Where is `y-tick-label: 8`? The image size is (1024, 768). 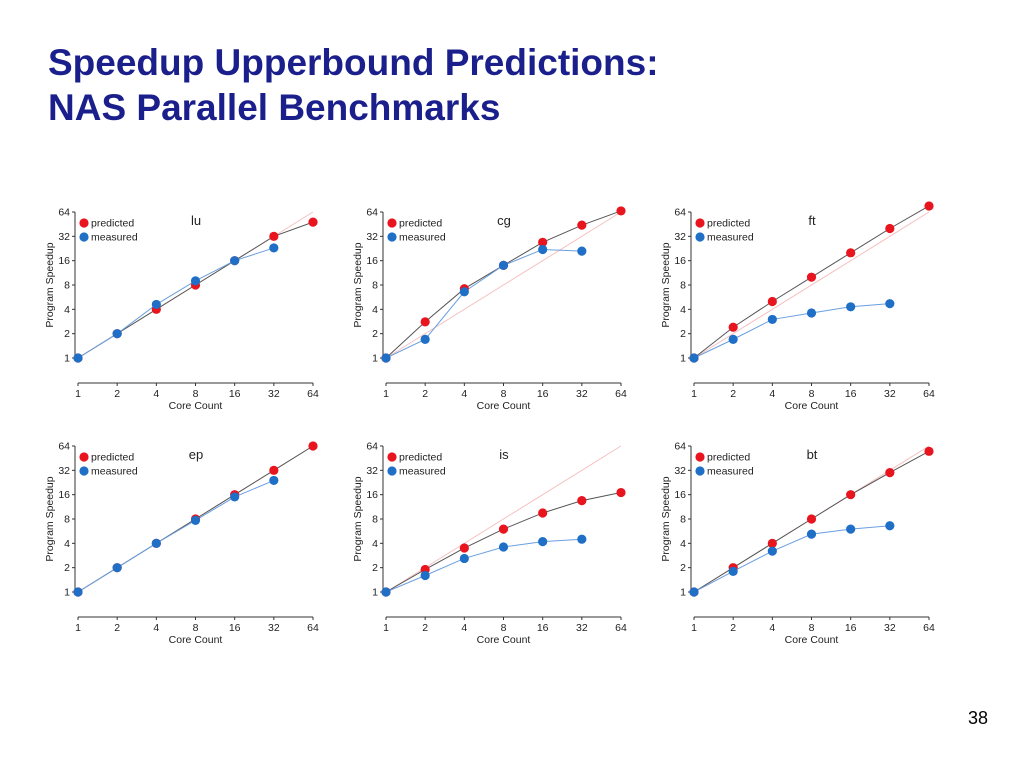
y-tick-label: 8 is located at coordinates (67, 520).